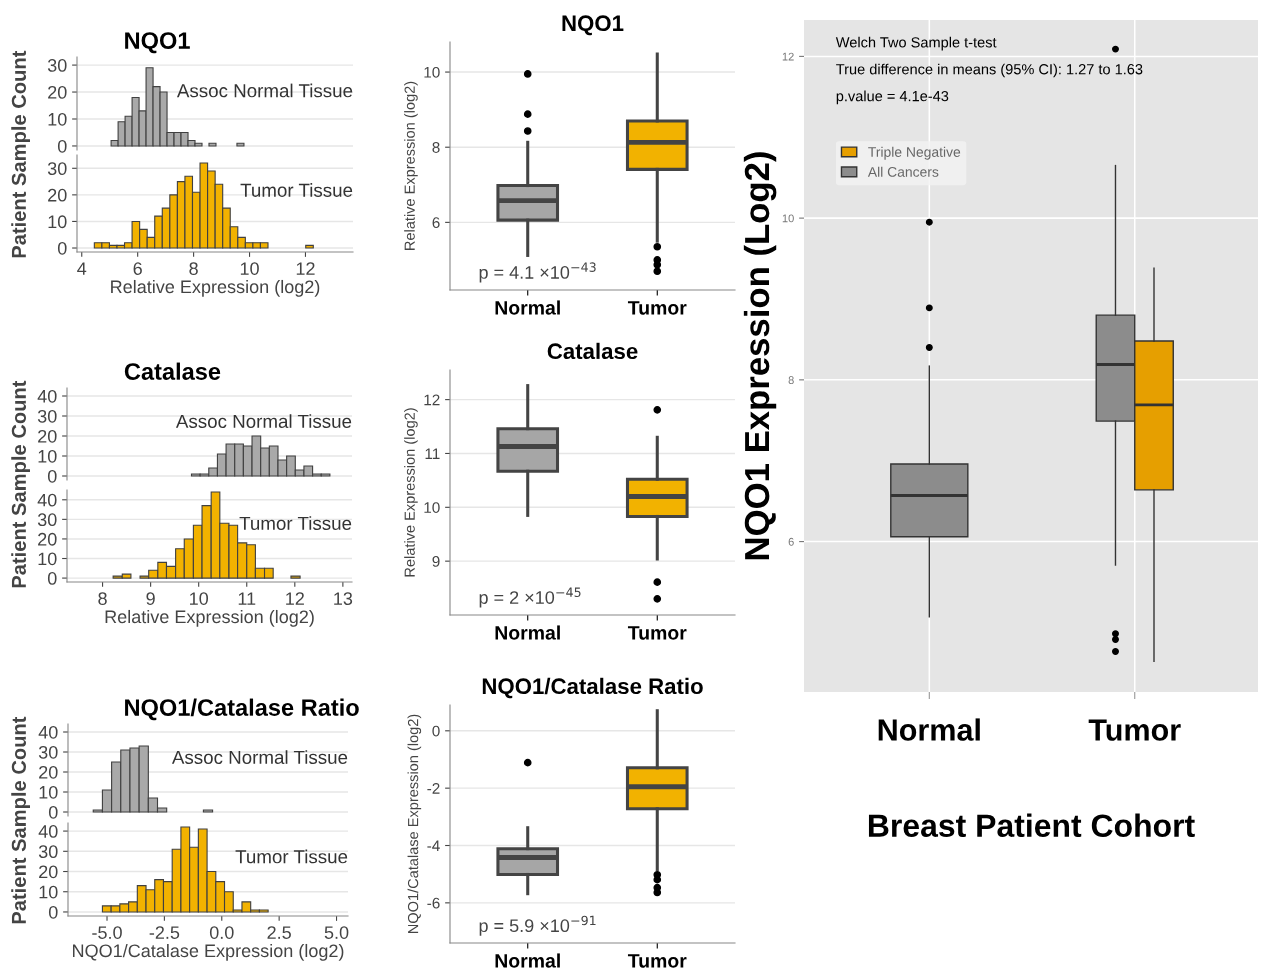 The image size is (1264, 977). What do you see at coordinates (107, 932) in the screenshot?
I see `x-tick-label: -5.0` at bounding box center [107, 932].